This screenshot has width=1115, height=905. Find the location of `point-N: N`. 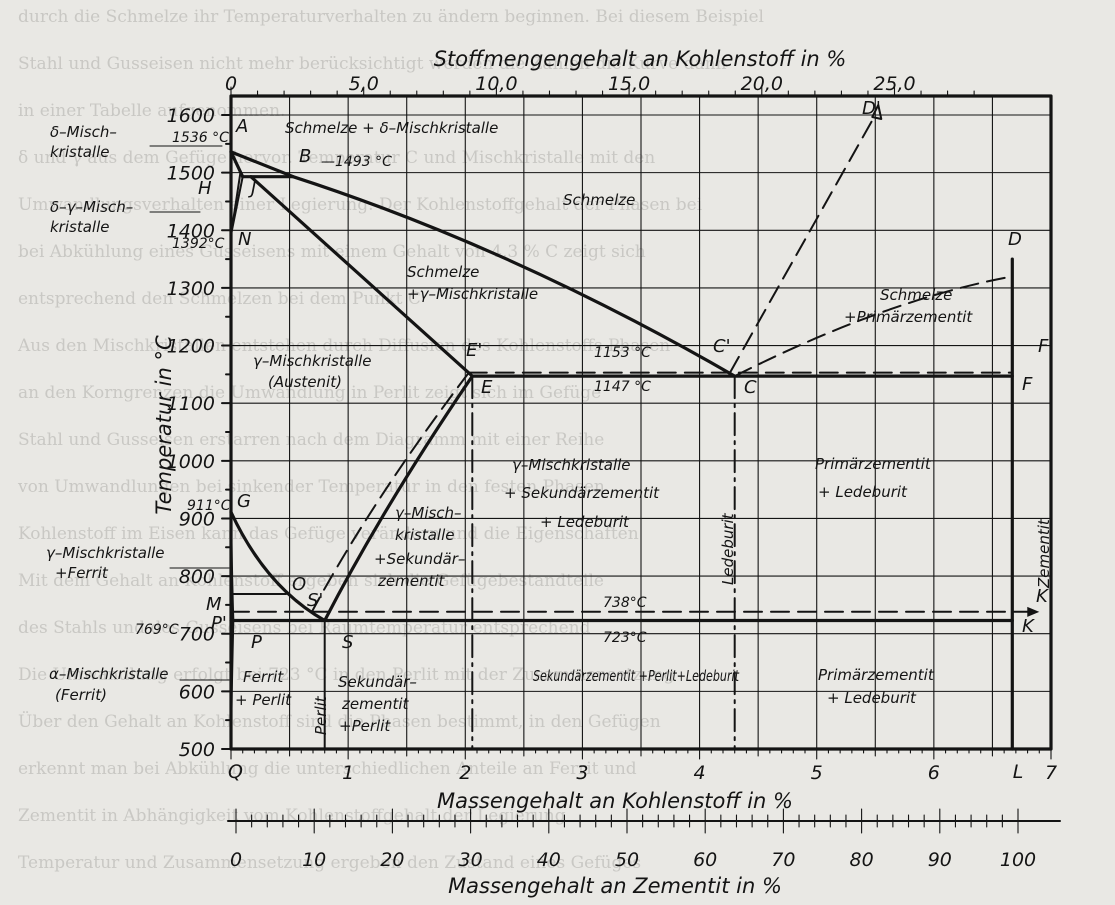

point-N: N is located at coordinates (244, 239).